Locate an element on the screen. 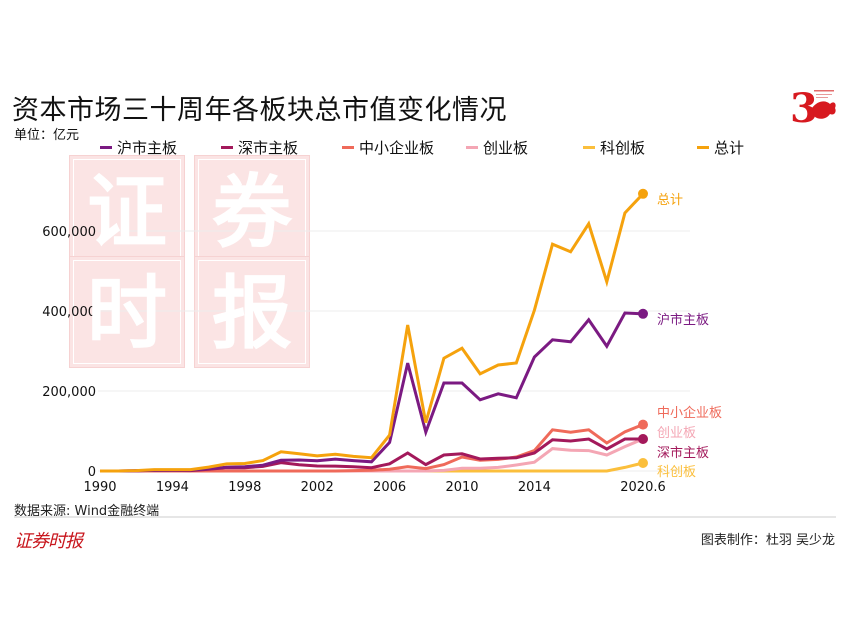 This screenshot has width=849, height=639. x-tick-label: 1998 is located at coordinates (244, 487).